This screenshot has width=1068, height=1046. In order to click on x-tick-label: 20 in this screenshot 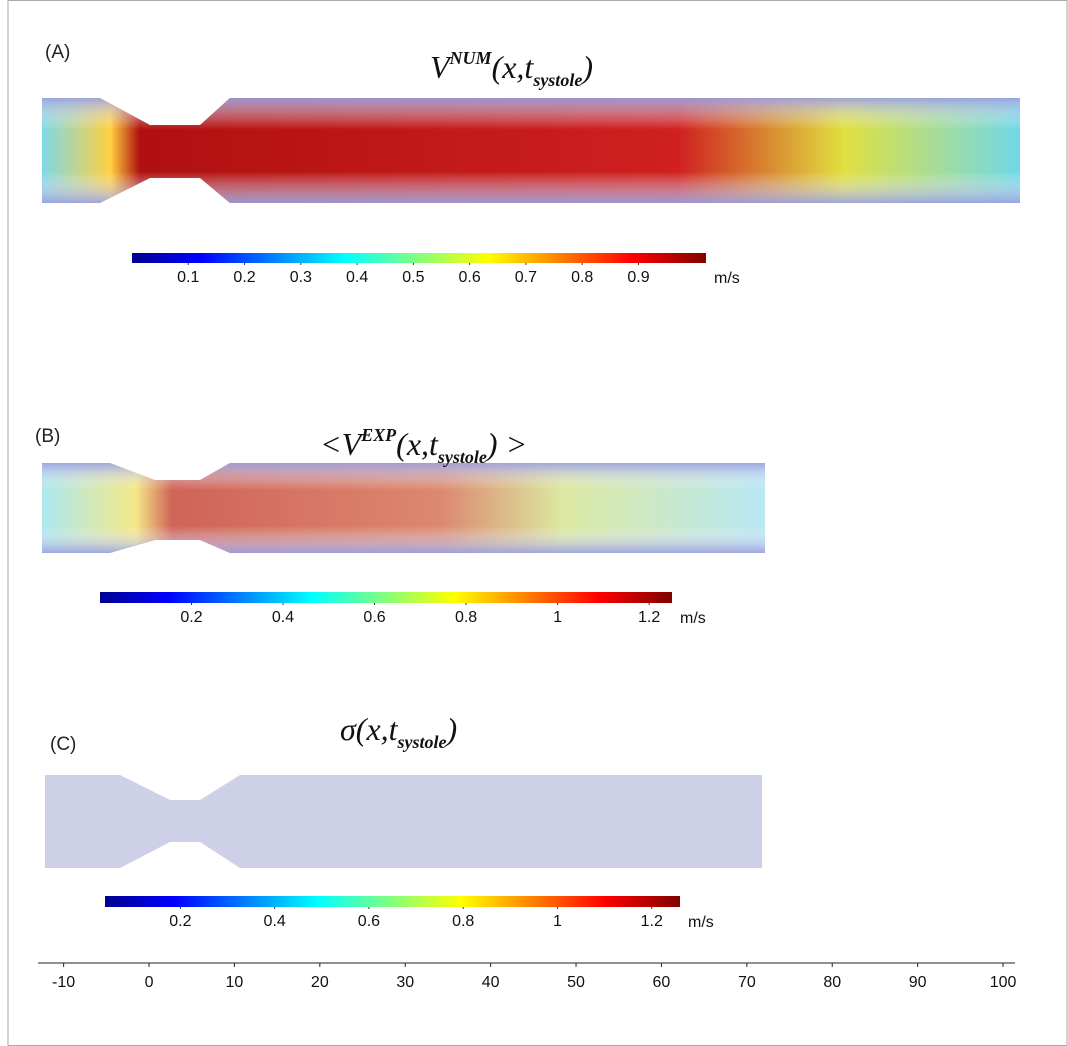, I will do `click(320, 982)`.